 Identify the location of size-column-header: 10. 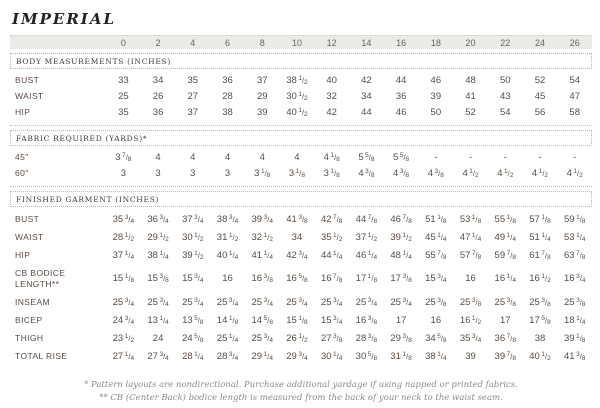
(296, 42).